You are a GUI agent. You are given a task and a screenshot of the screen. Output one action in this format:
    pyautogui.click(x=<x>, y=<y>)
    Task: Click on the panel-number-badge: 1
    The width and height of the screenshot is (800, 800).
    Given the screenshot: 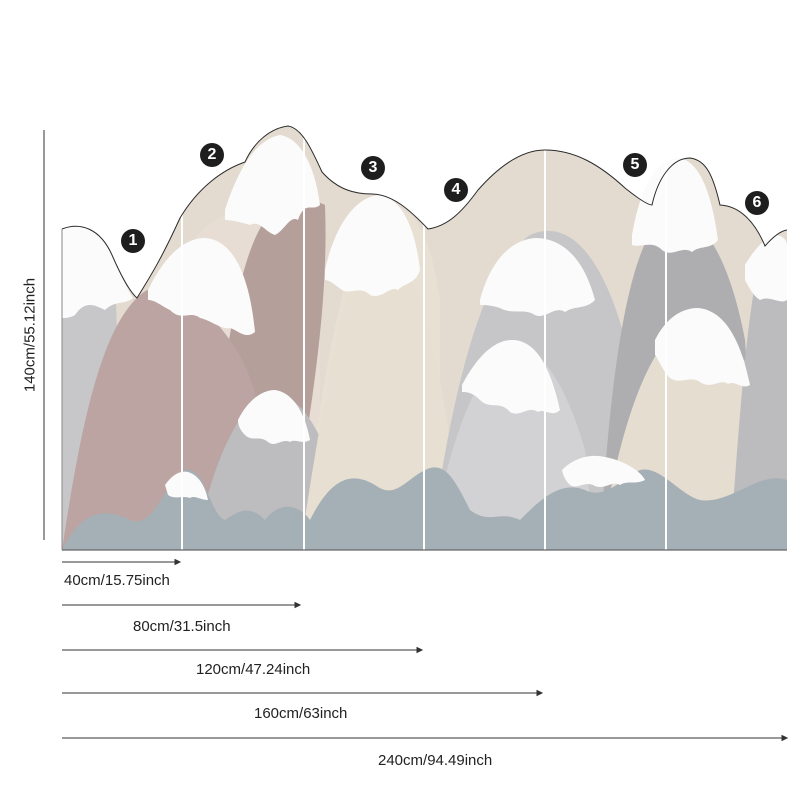 What is the action you would take?
    pyautogui.click(x=133, y=241)
    